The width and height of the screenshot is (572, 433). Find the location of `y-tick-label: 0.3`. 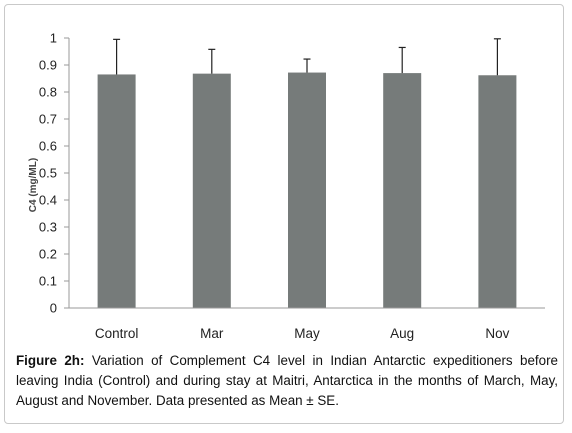

y-tick-label: 0.3 is located at coordinates (48, 227).